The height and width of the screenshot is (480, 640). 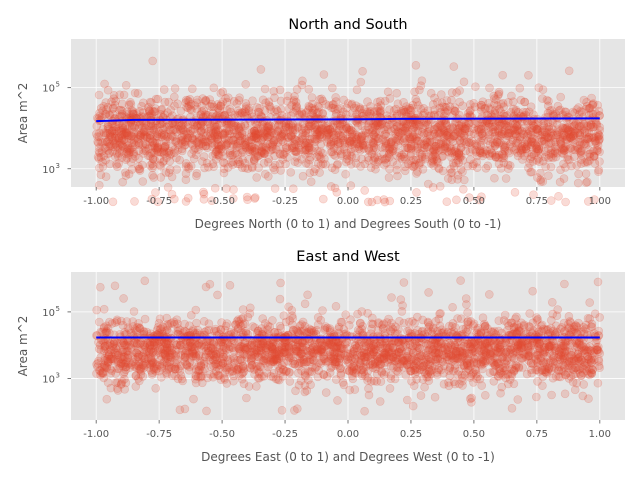 What do you see at coordinates (411, 201) in the screenshot?
I see `x-tick-label: 0.25` at bounding box center [411, 201].